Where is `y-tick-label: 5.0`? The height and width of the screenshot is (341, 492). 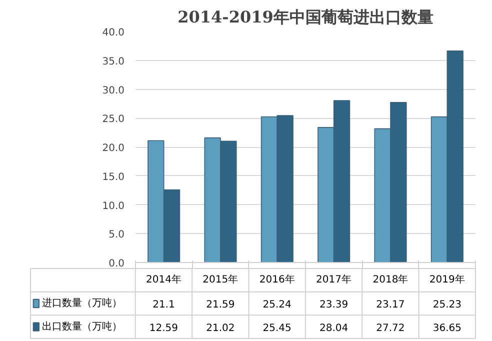 y-tick-label: 5.0 is located at coordinates (116, 235).